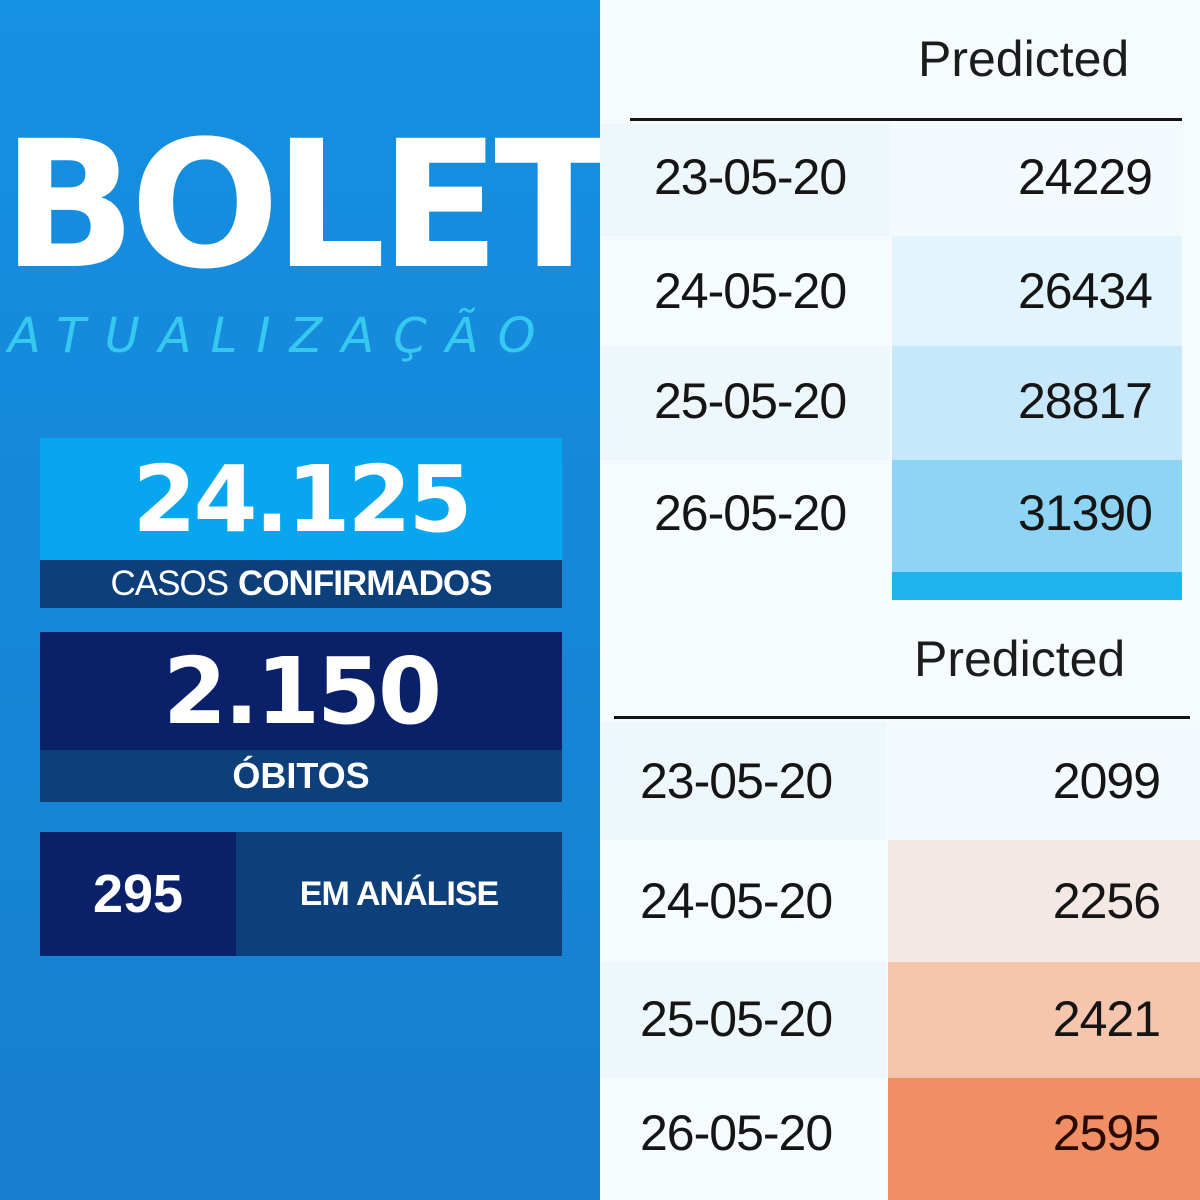 The height and width of the screenshot is (1200, 1200). I want to click on bulletin-title: BOLET, so click(301, 205).